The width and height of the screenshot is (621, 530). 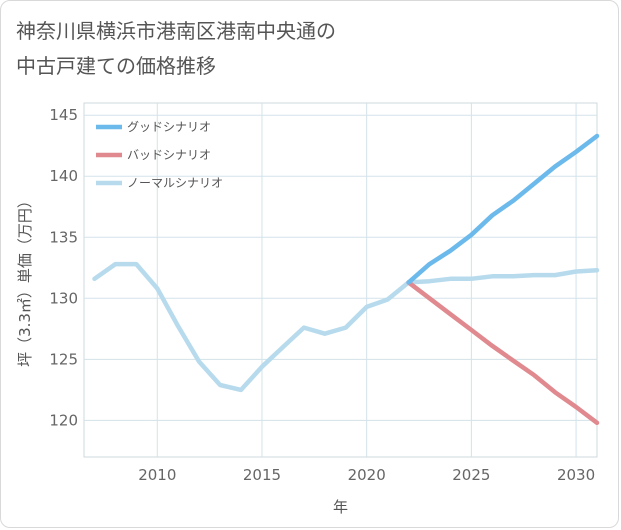 What do you see at coordinates (175, 183) in the screenshot?
I see `legend-label: ノーマルシナリオ` at bounding box center [175, 183].